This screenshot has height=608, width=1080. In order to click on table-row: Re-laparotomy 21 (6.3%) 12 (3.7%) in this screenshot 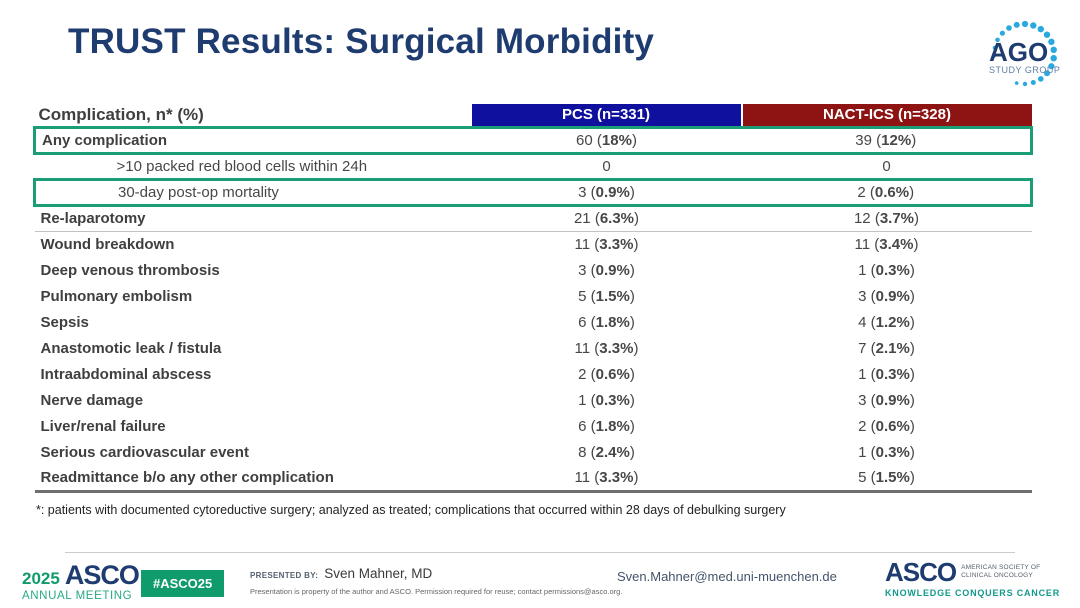, I will do `click(533, 218)`.